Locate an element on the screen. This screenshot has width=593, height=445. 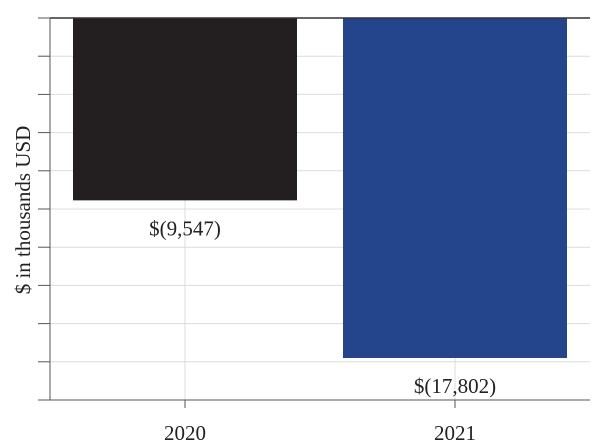
x-tick-label-2021: 2021 is located at coordinates (455, 433).